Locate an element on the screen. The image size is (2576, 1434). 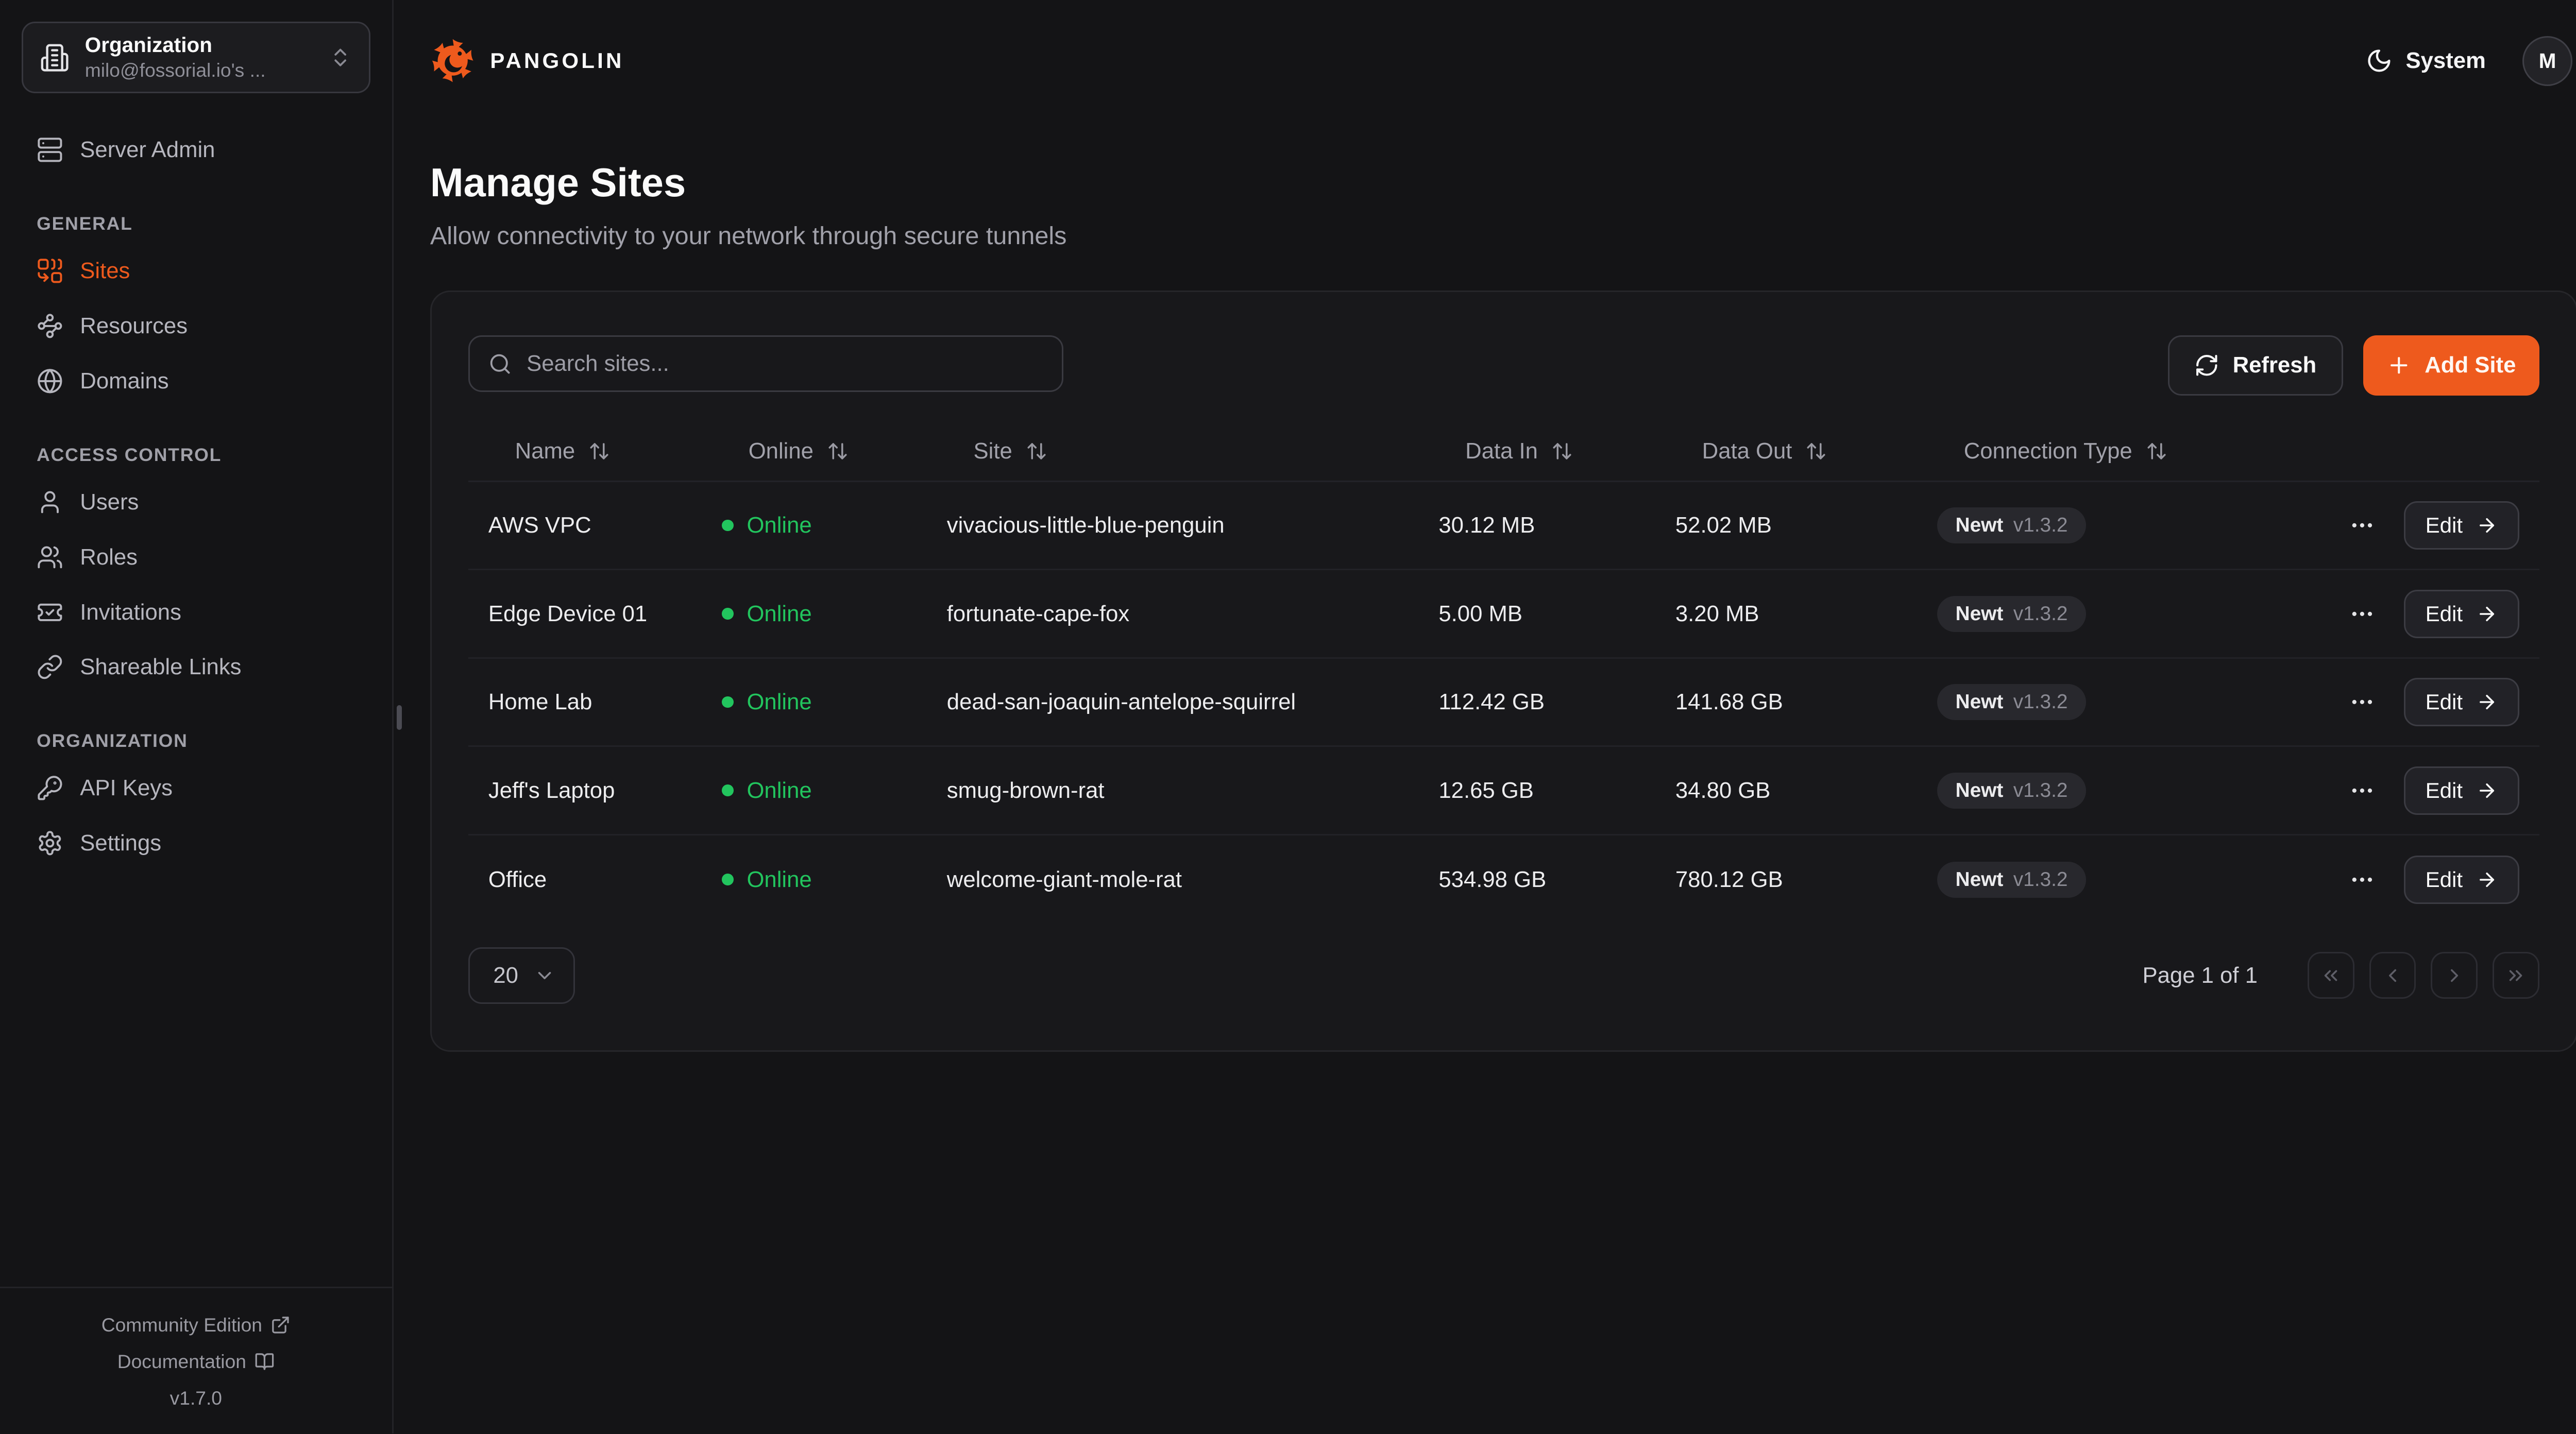
refresh-button: Refresh is located at coordinates (2255, 365).